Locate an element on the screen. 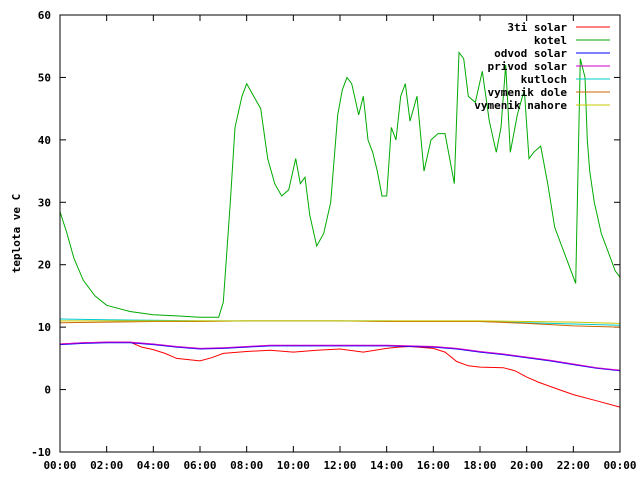 The image size is (640, 480). x-tick-label: 20:00 is located at coordinates (526, 465).